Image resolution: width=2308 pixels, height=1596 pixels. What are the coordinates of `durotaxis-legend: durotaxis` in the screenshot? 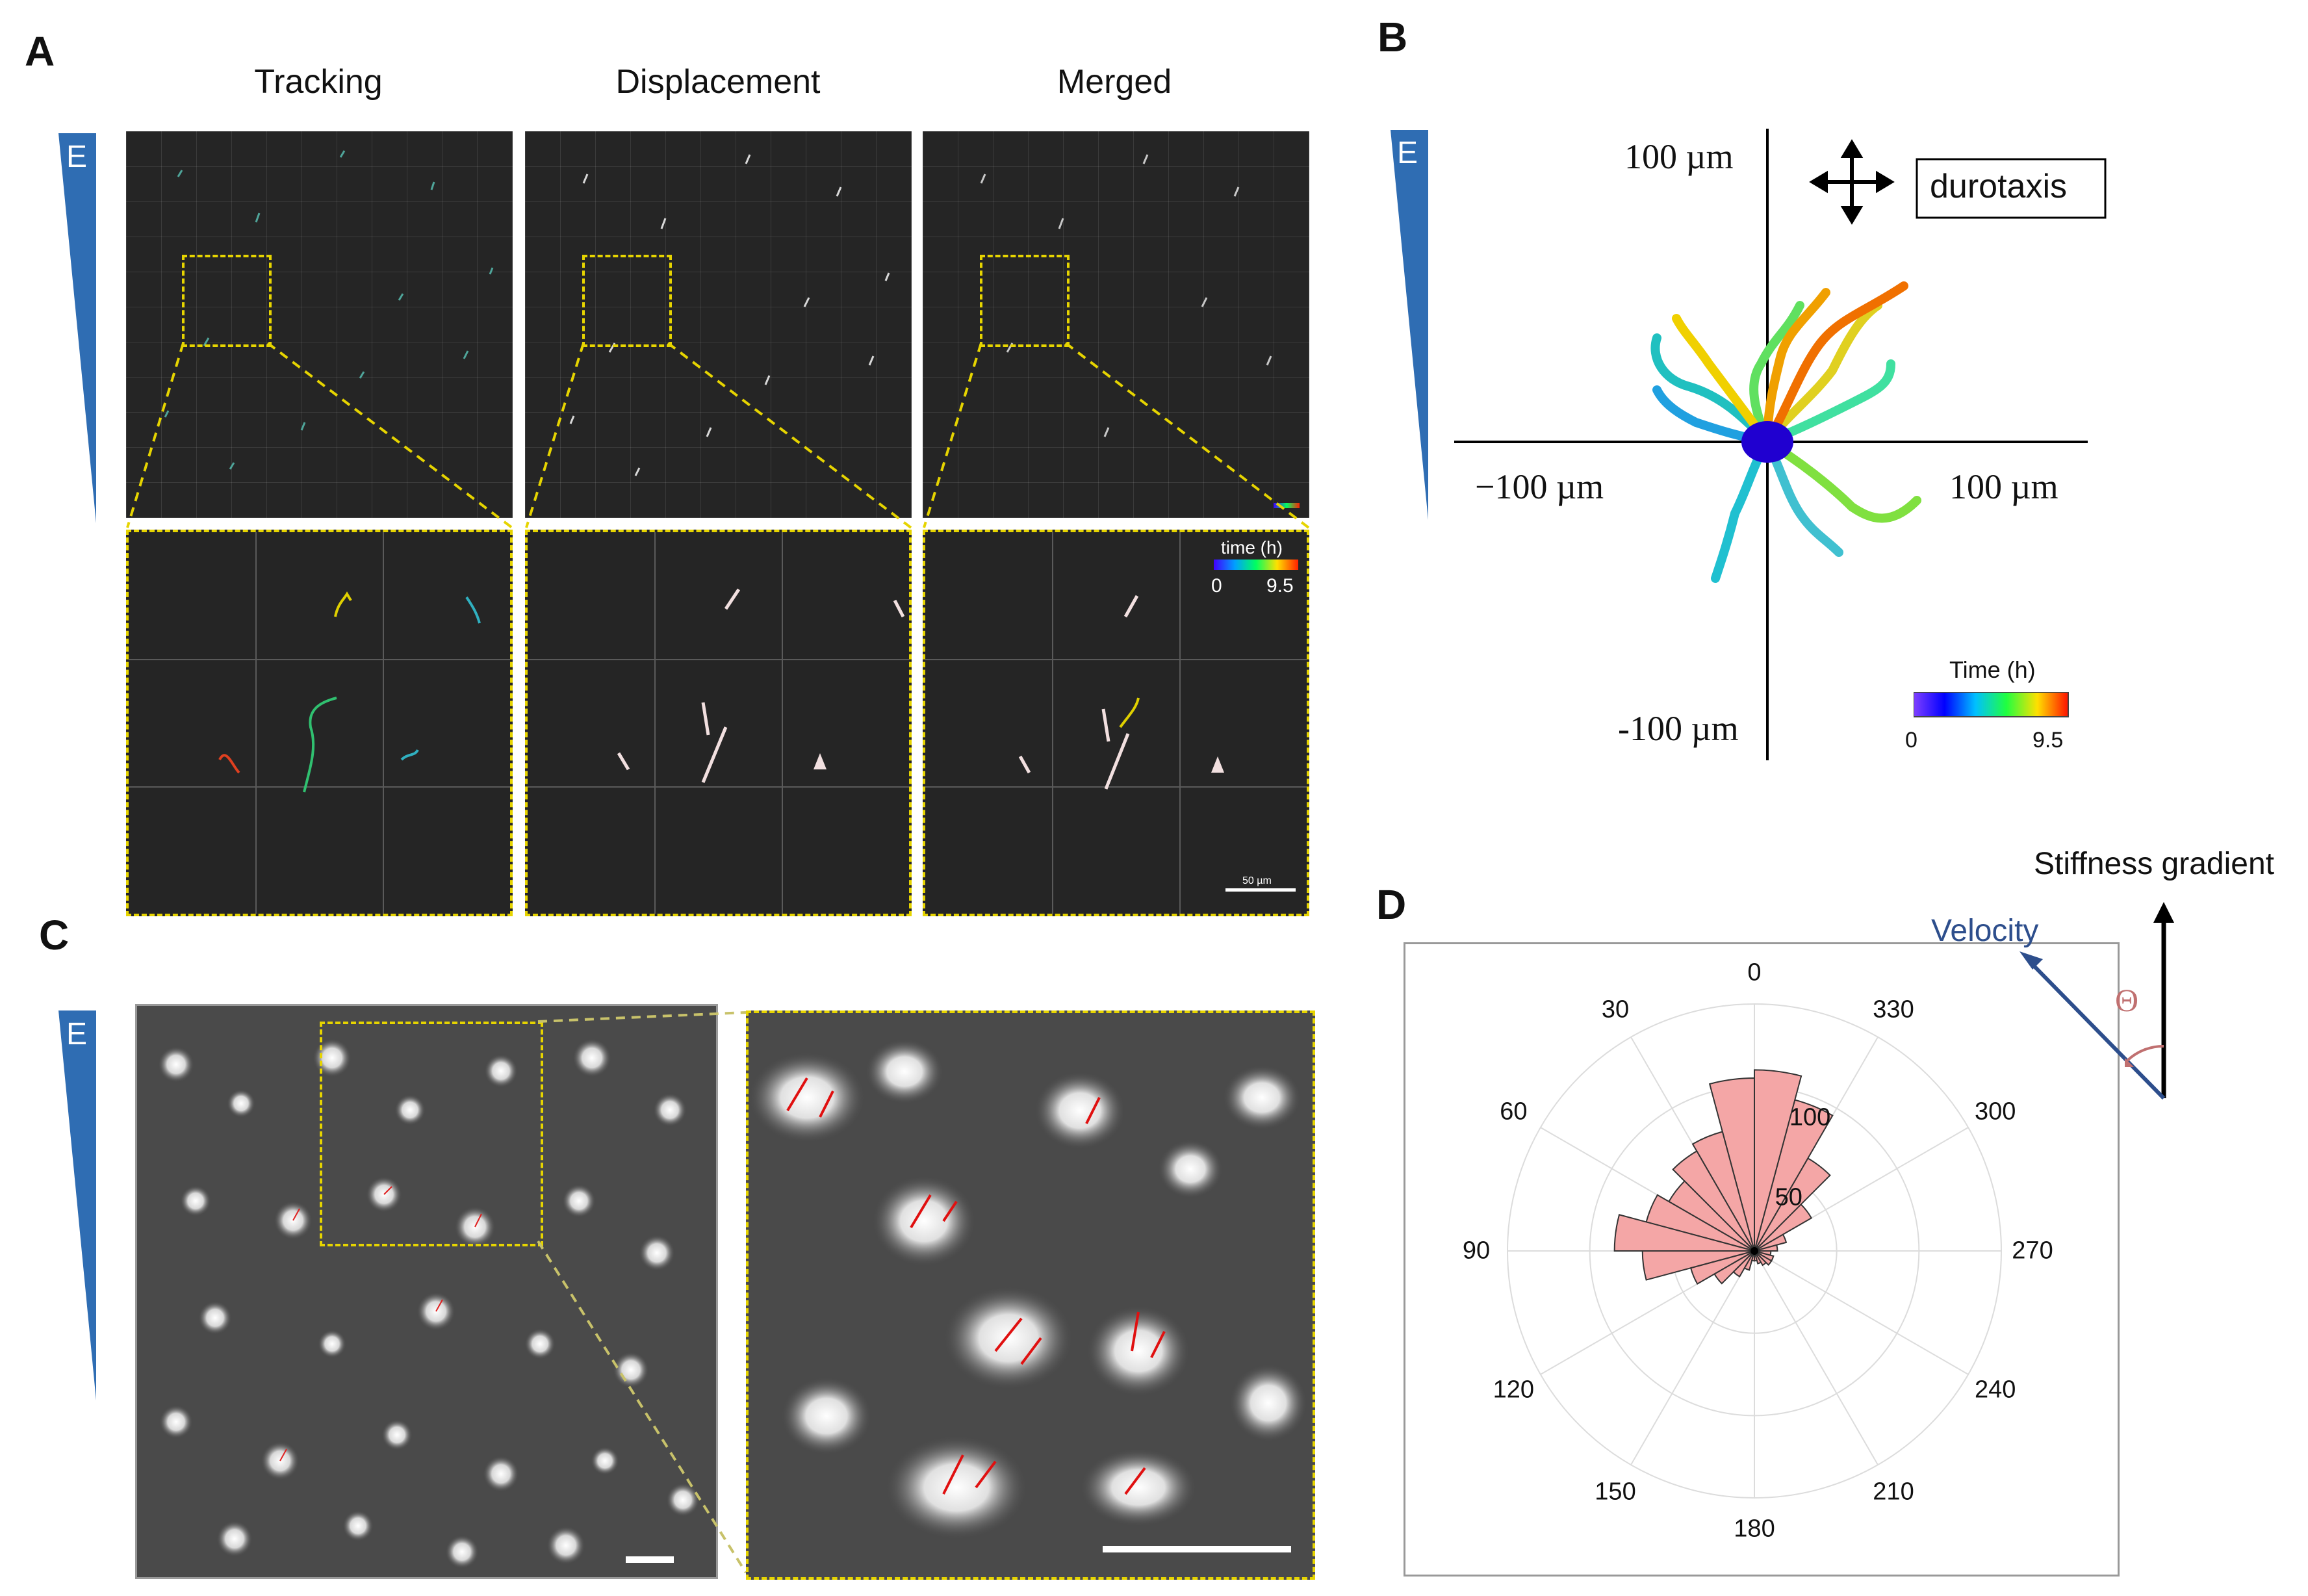 It's located at (1998, 186).